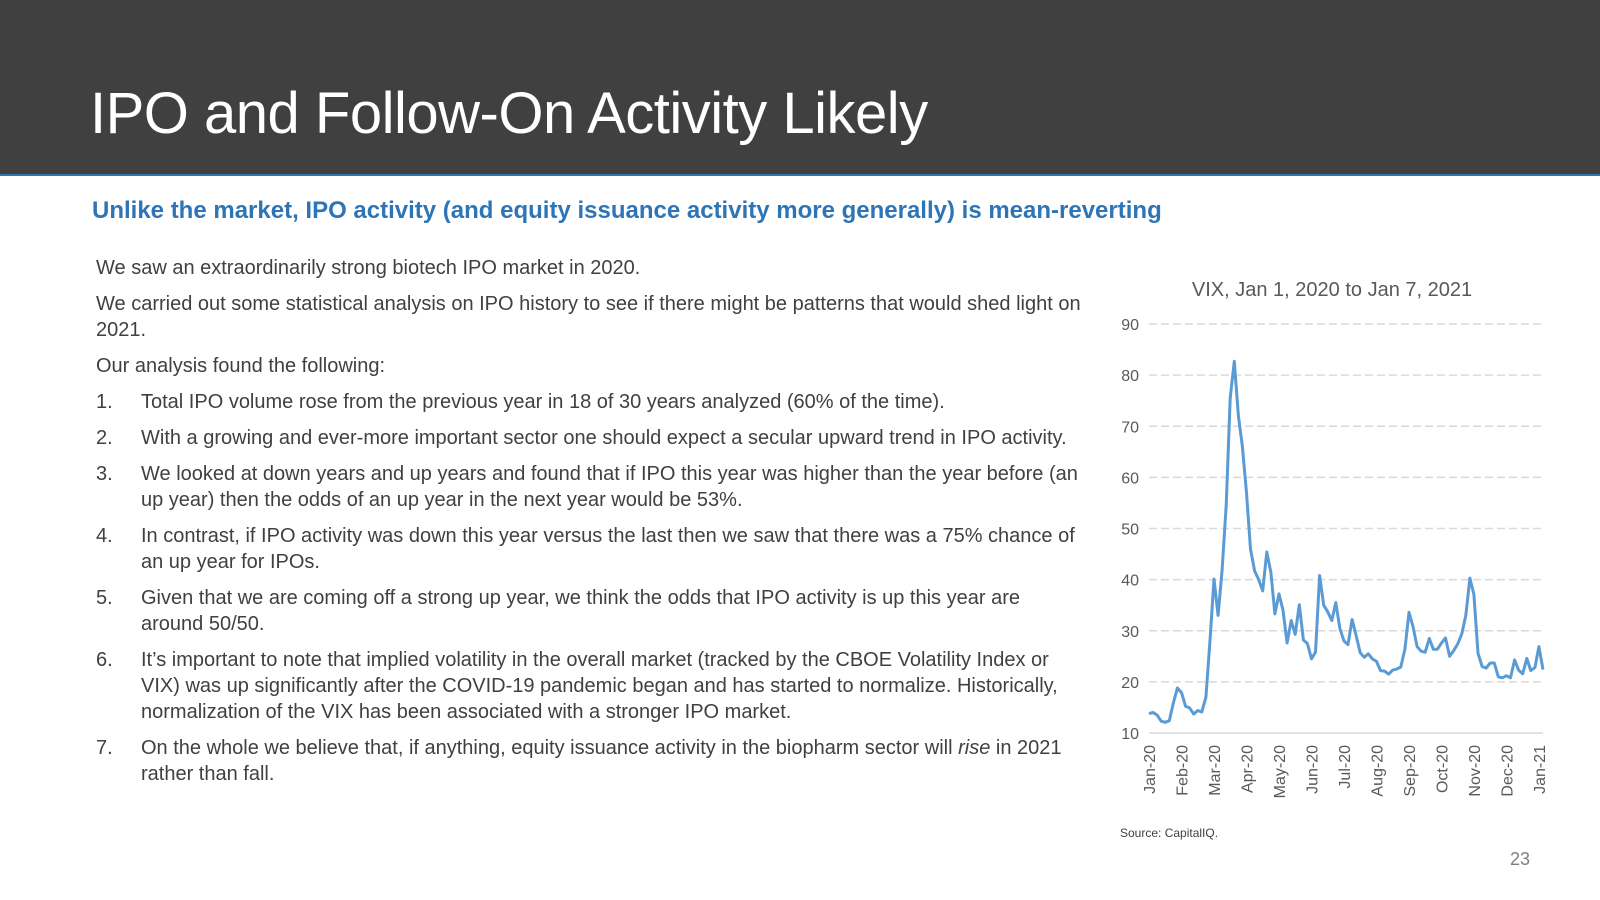 The width and height of the screenshot is (1600, 900). I want to click on chart-title: VIX, Jan 1, 2020 to Jan 7, 2021, so click(1332, 290).